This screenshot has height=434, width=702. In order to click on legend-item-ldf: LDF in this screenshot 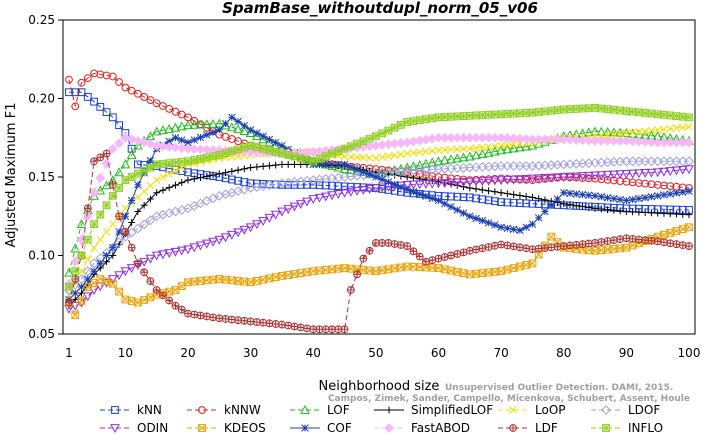, I will do `click(528, 427)`.